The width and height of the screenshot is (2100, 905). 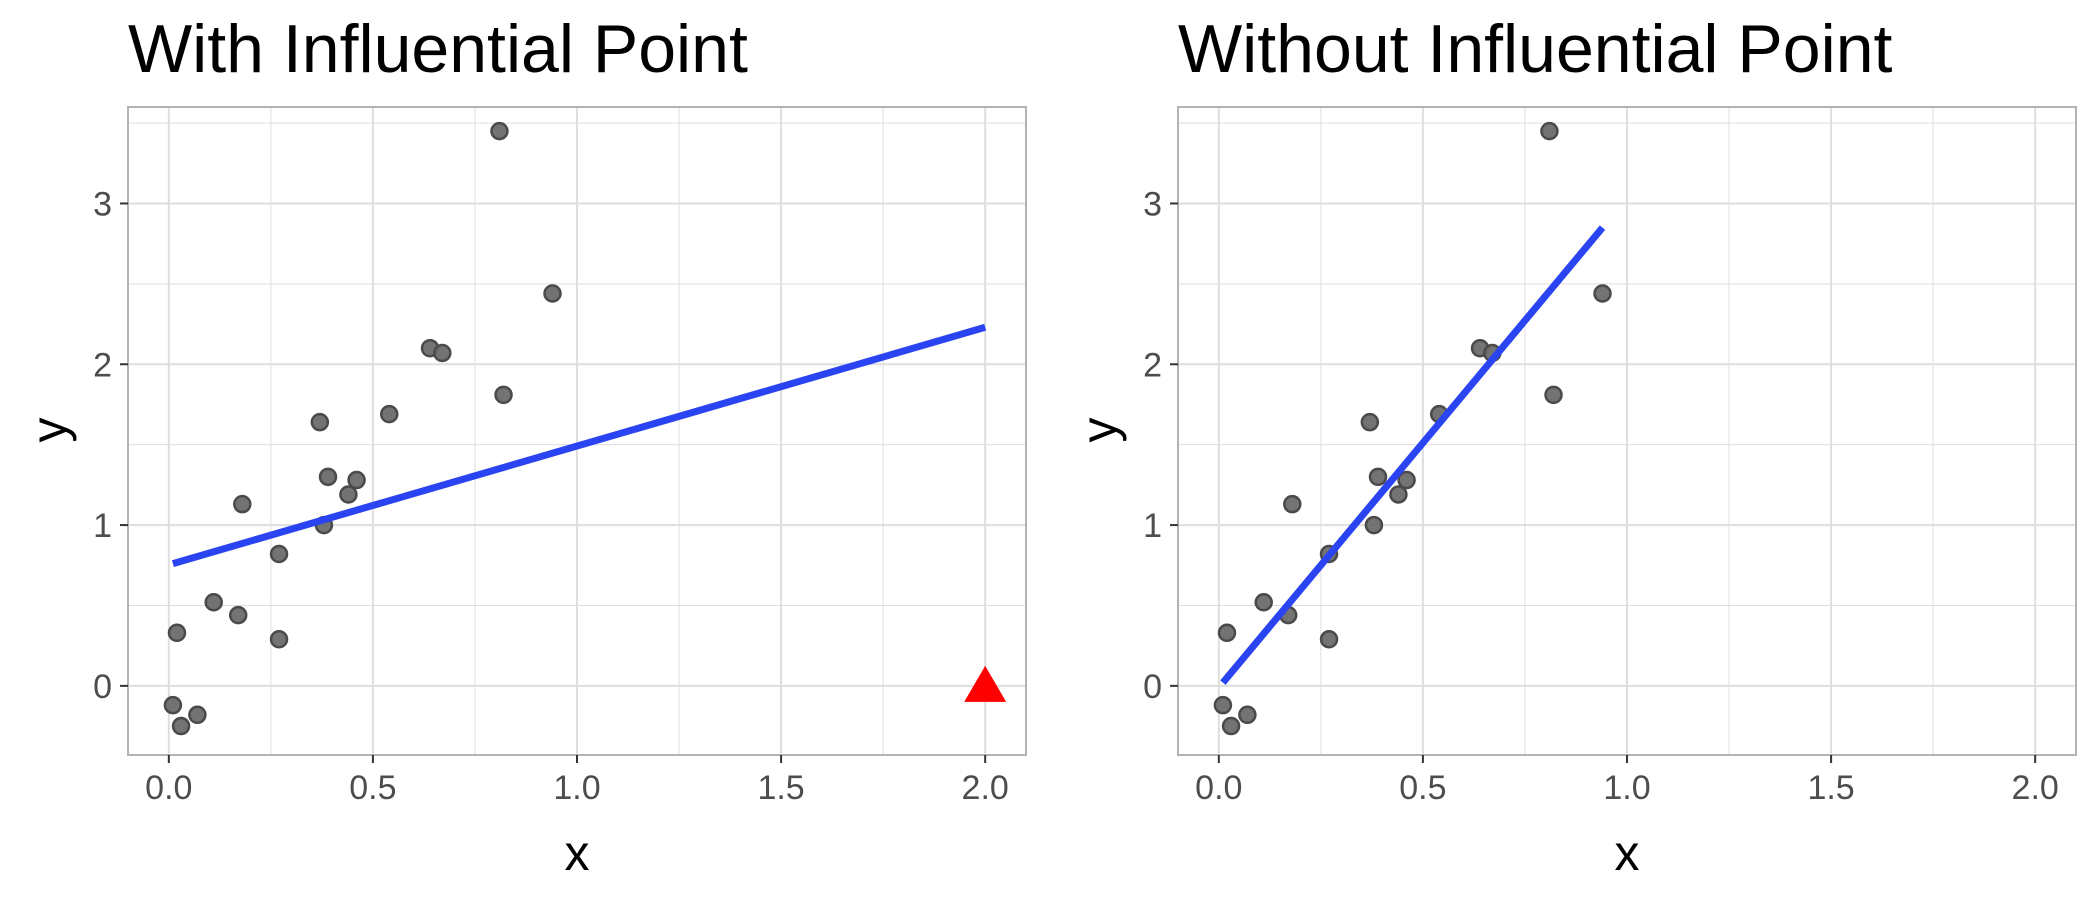 I want to click on data-marks, so click(x=1412, y=428).